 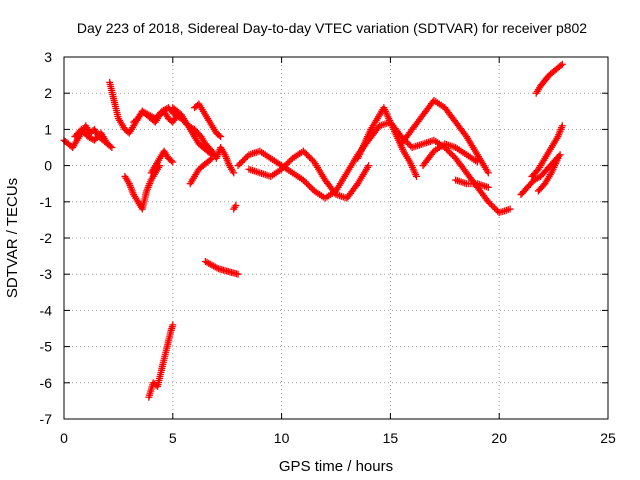 What do you see at coordinates (64, 438) in the screenshot?
I see `x-tick-label: 0` at bounding box center [64, 438].